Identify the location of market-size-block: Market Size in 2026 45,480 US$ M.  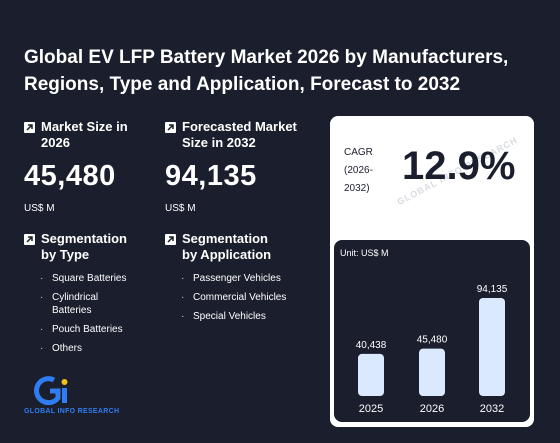
(80, 166).